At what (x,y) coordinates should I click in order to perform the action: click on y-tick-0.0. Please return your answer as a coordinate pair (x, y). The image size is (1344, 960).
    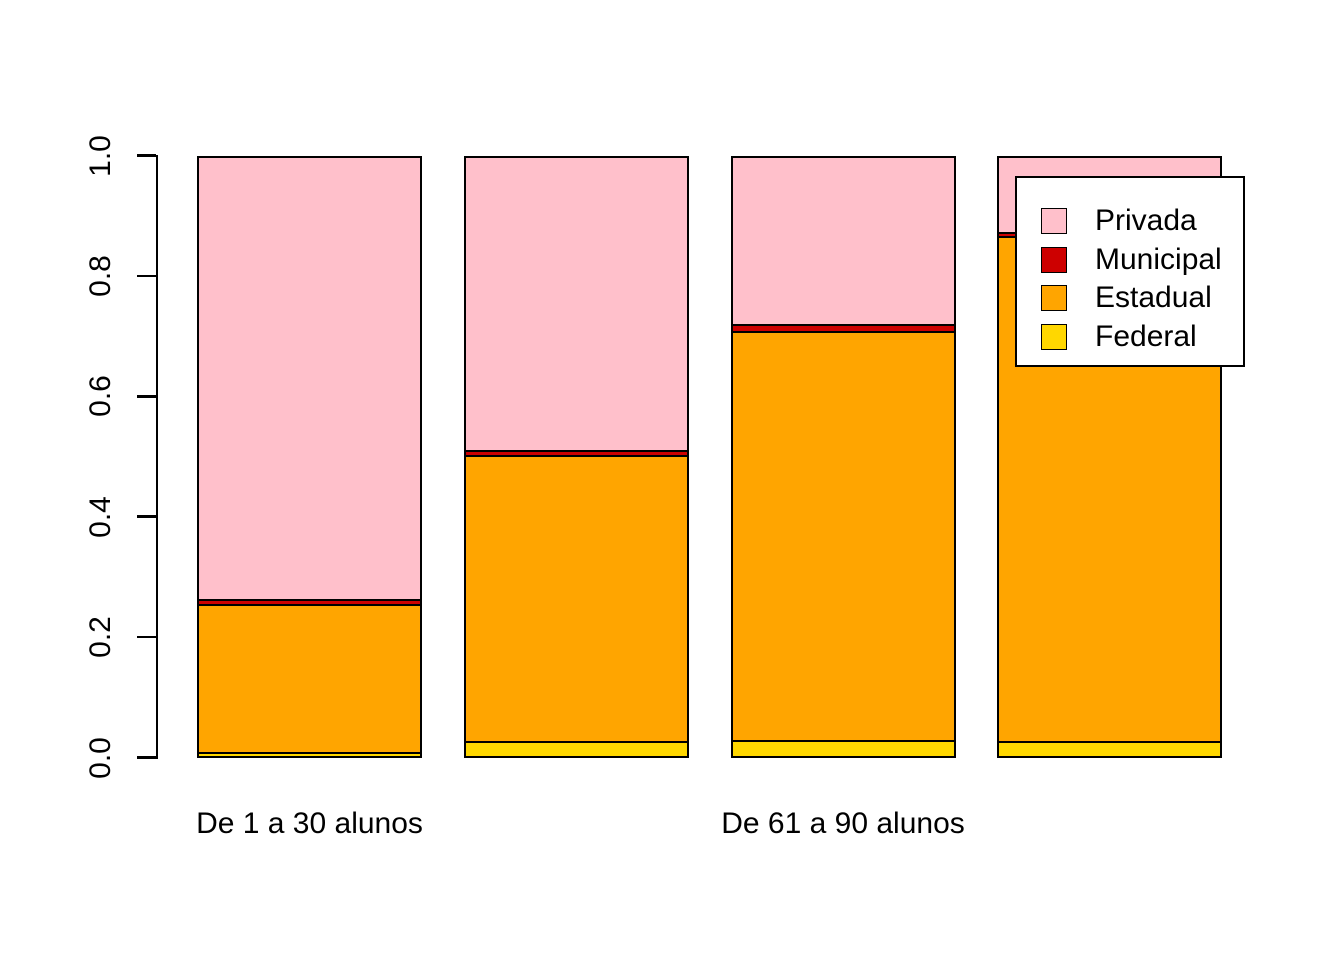
    Looking at the image, I should click on (146, 757).